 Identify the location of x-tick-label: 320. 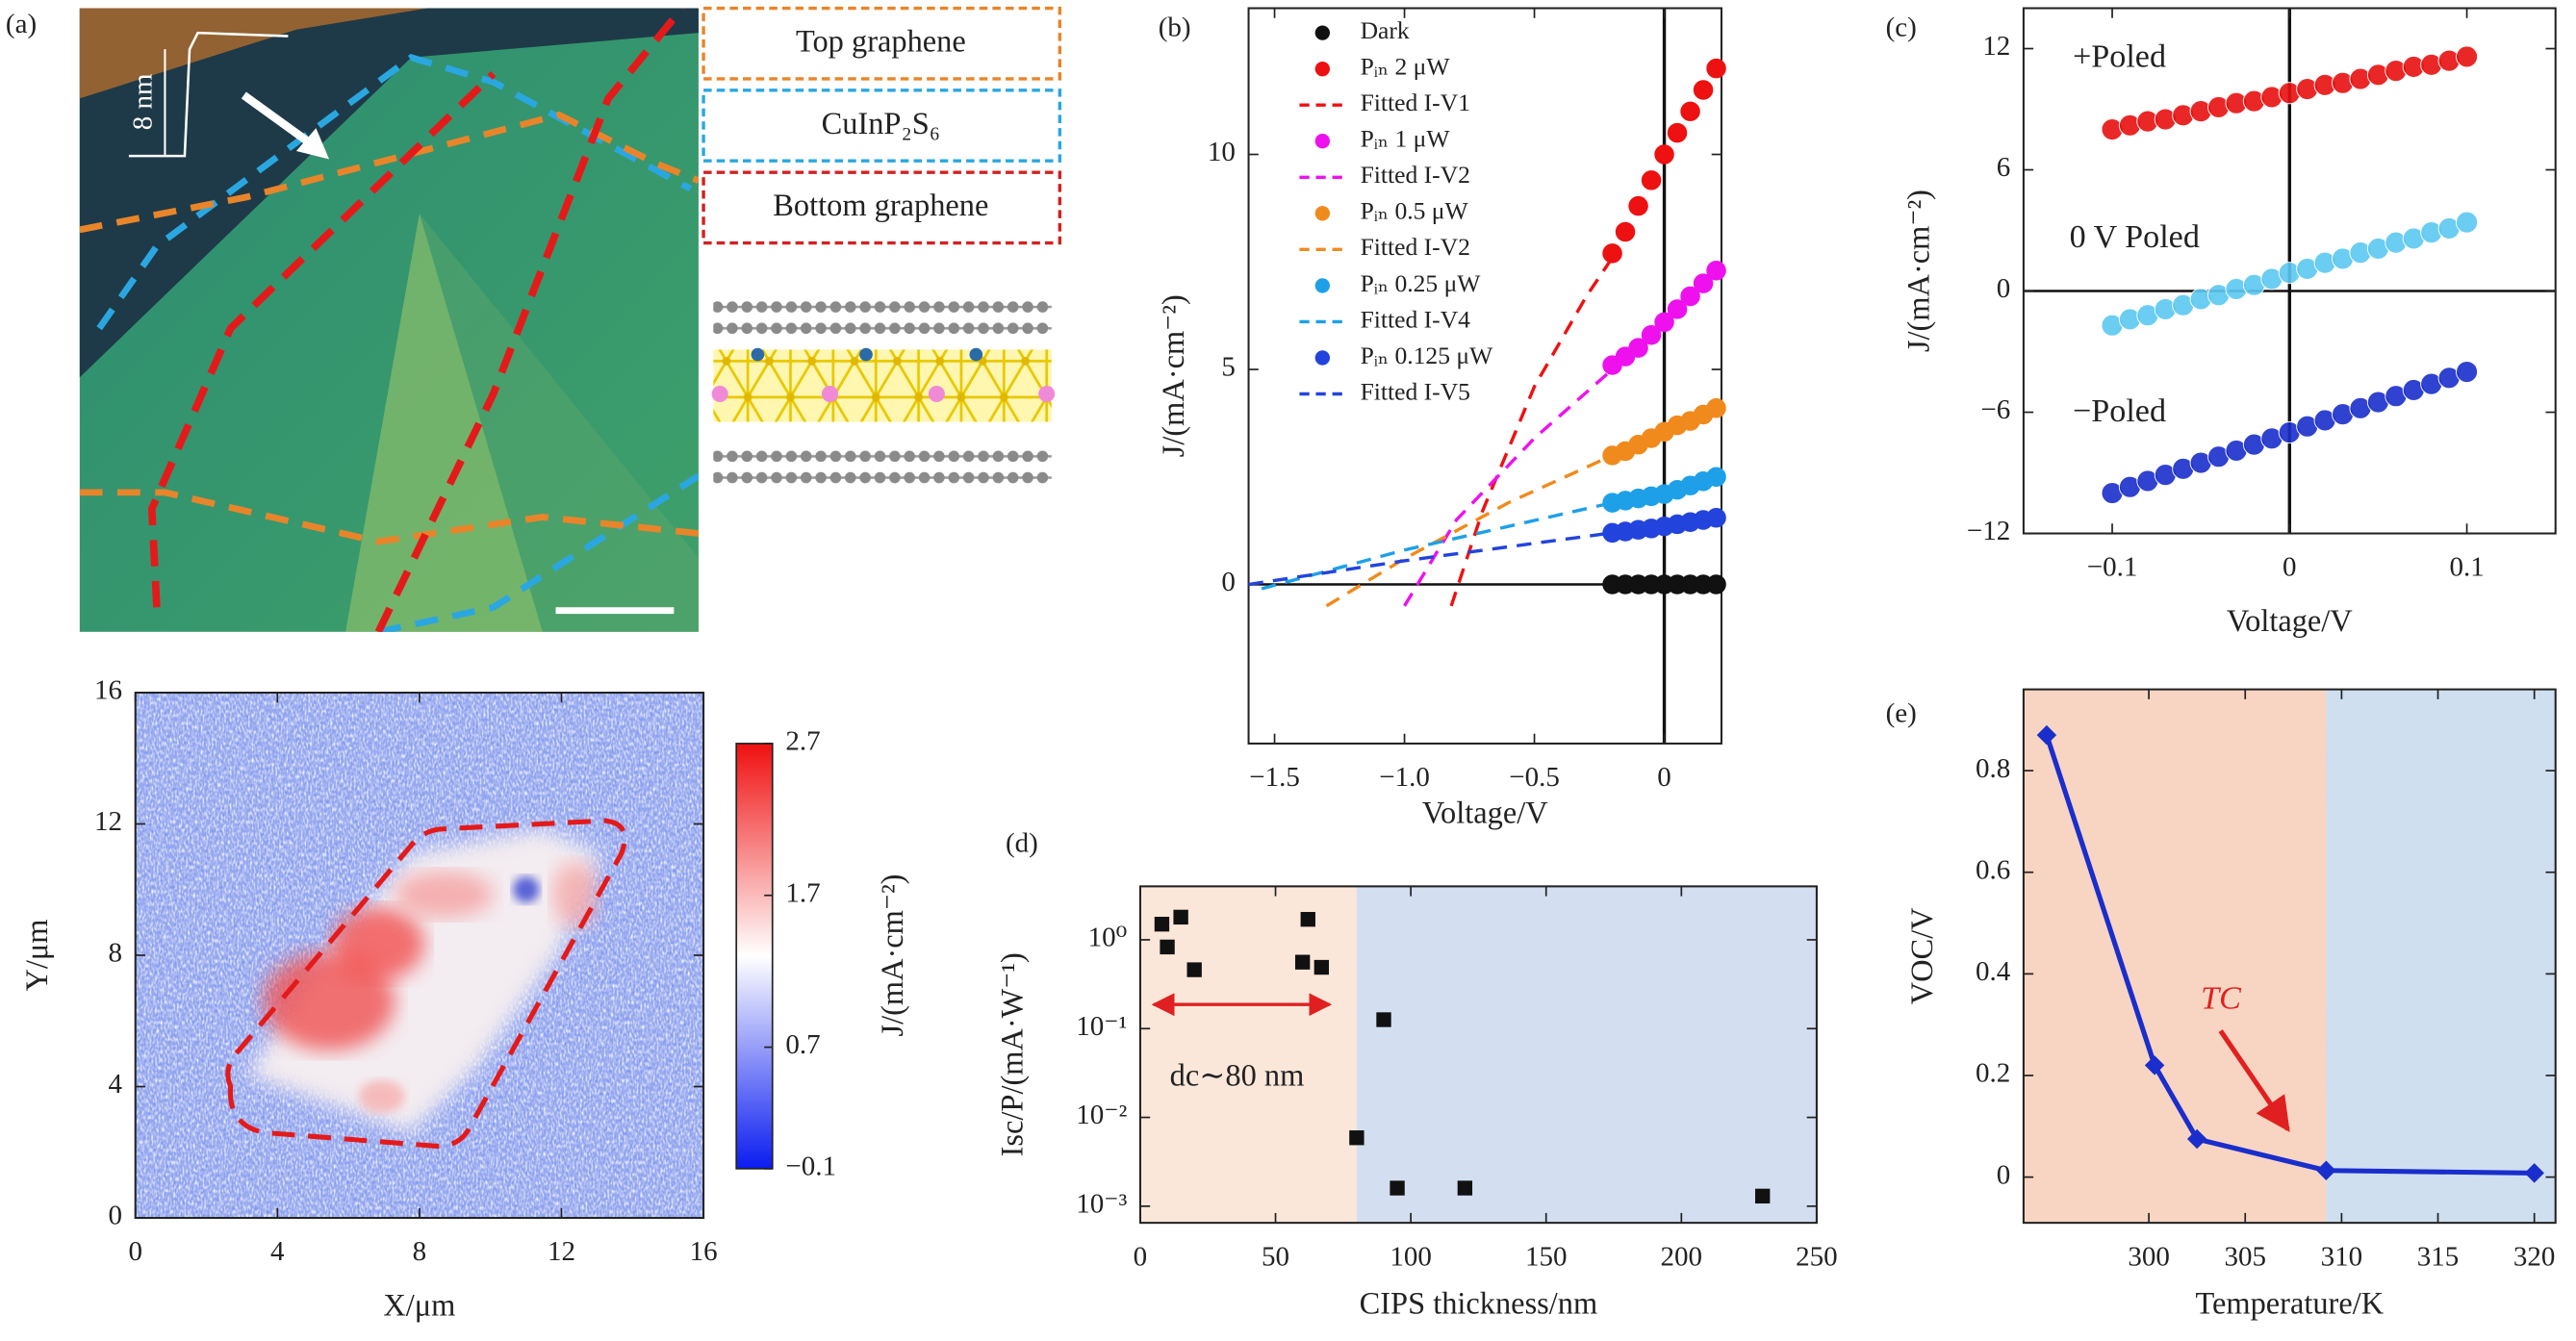
(2534, 1257).